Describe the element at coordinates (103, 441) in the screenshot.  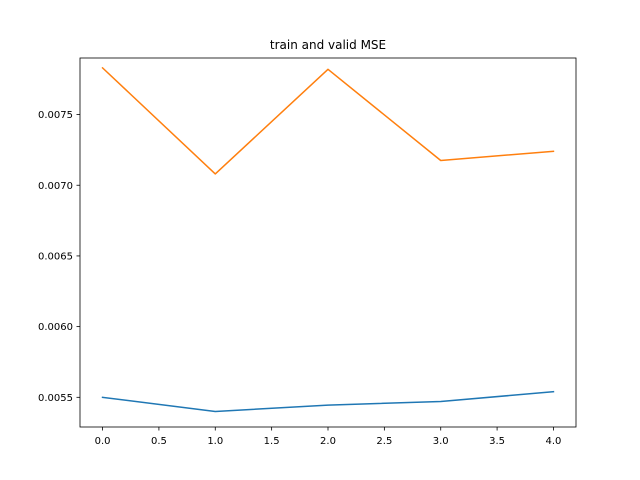
I see `x-tick-label: 0.0` at that location.